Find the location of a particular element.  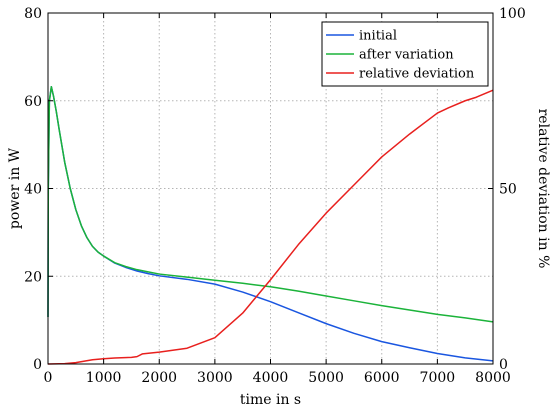

x-tick-label: 3000 is located at coordinates (215, 378).